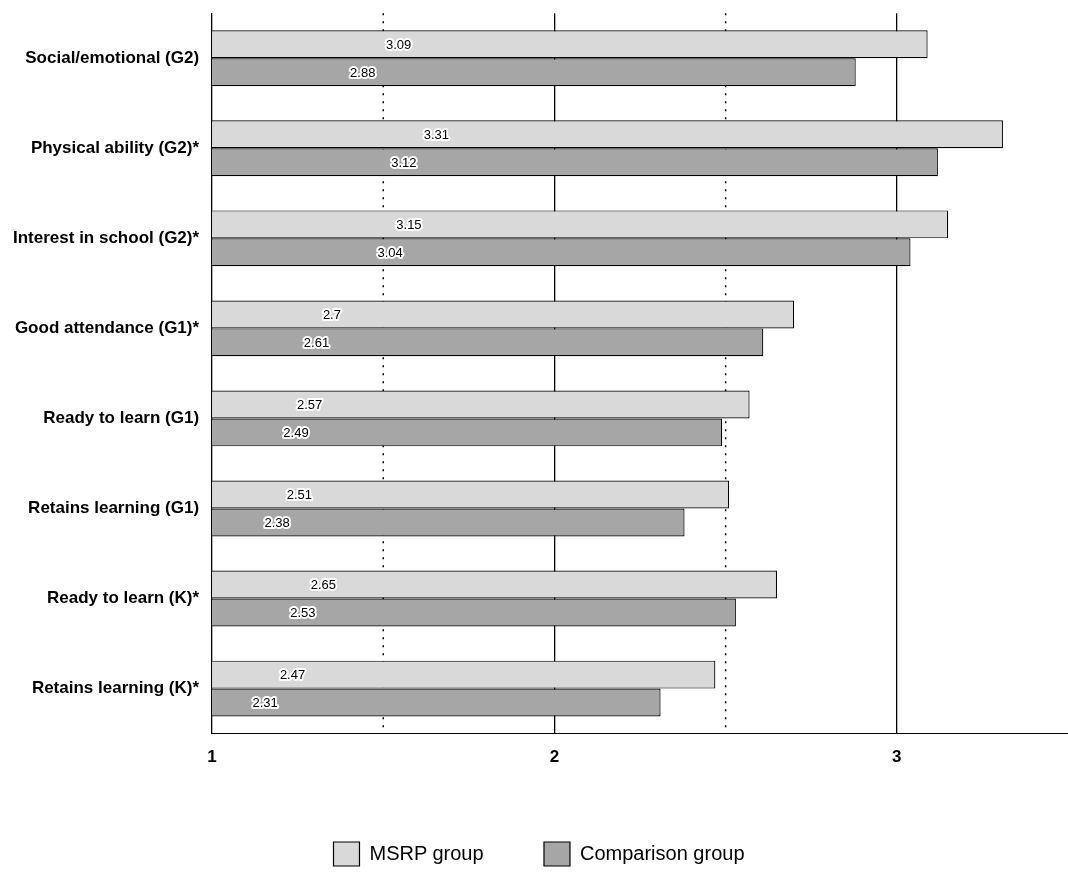 The image size is (1068, 886). Describe the element at coordinates (115, 688) in the screenshot. I see `y-tick-label: Retains learning (K)*` at that location.